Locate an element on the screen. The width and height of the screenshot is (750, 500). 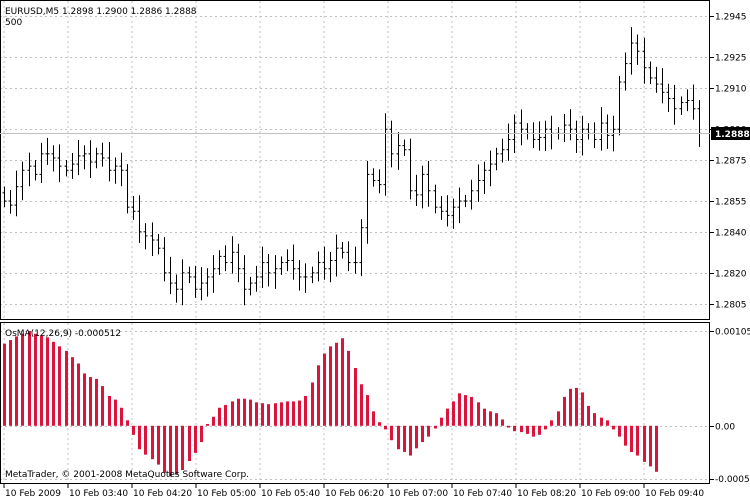
current-price-marker is located at coordinates (730, 133).